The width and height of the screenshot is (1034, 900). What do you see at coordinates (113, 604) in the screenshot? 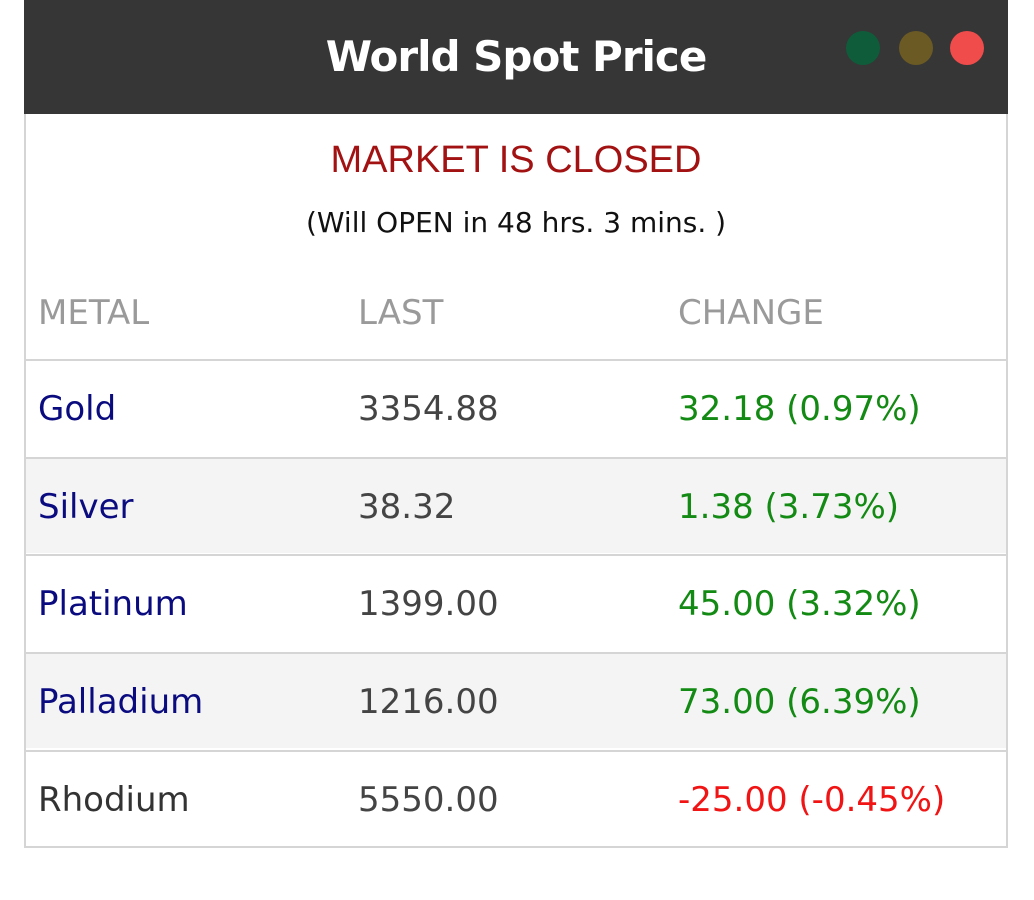
I see `metal-link: Platinum` at bounding box center [113, 604].